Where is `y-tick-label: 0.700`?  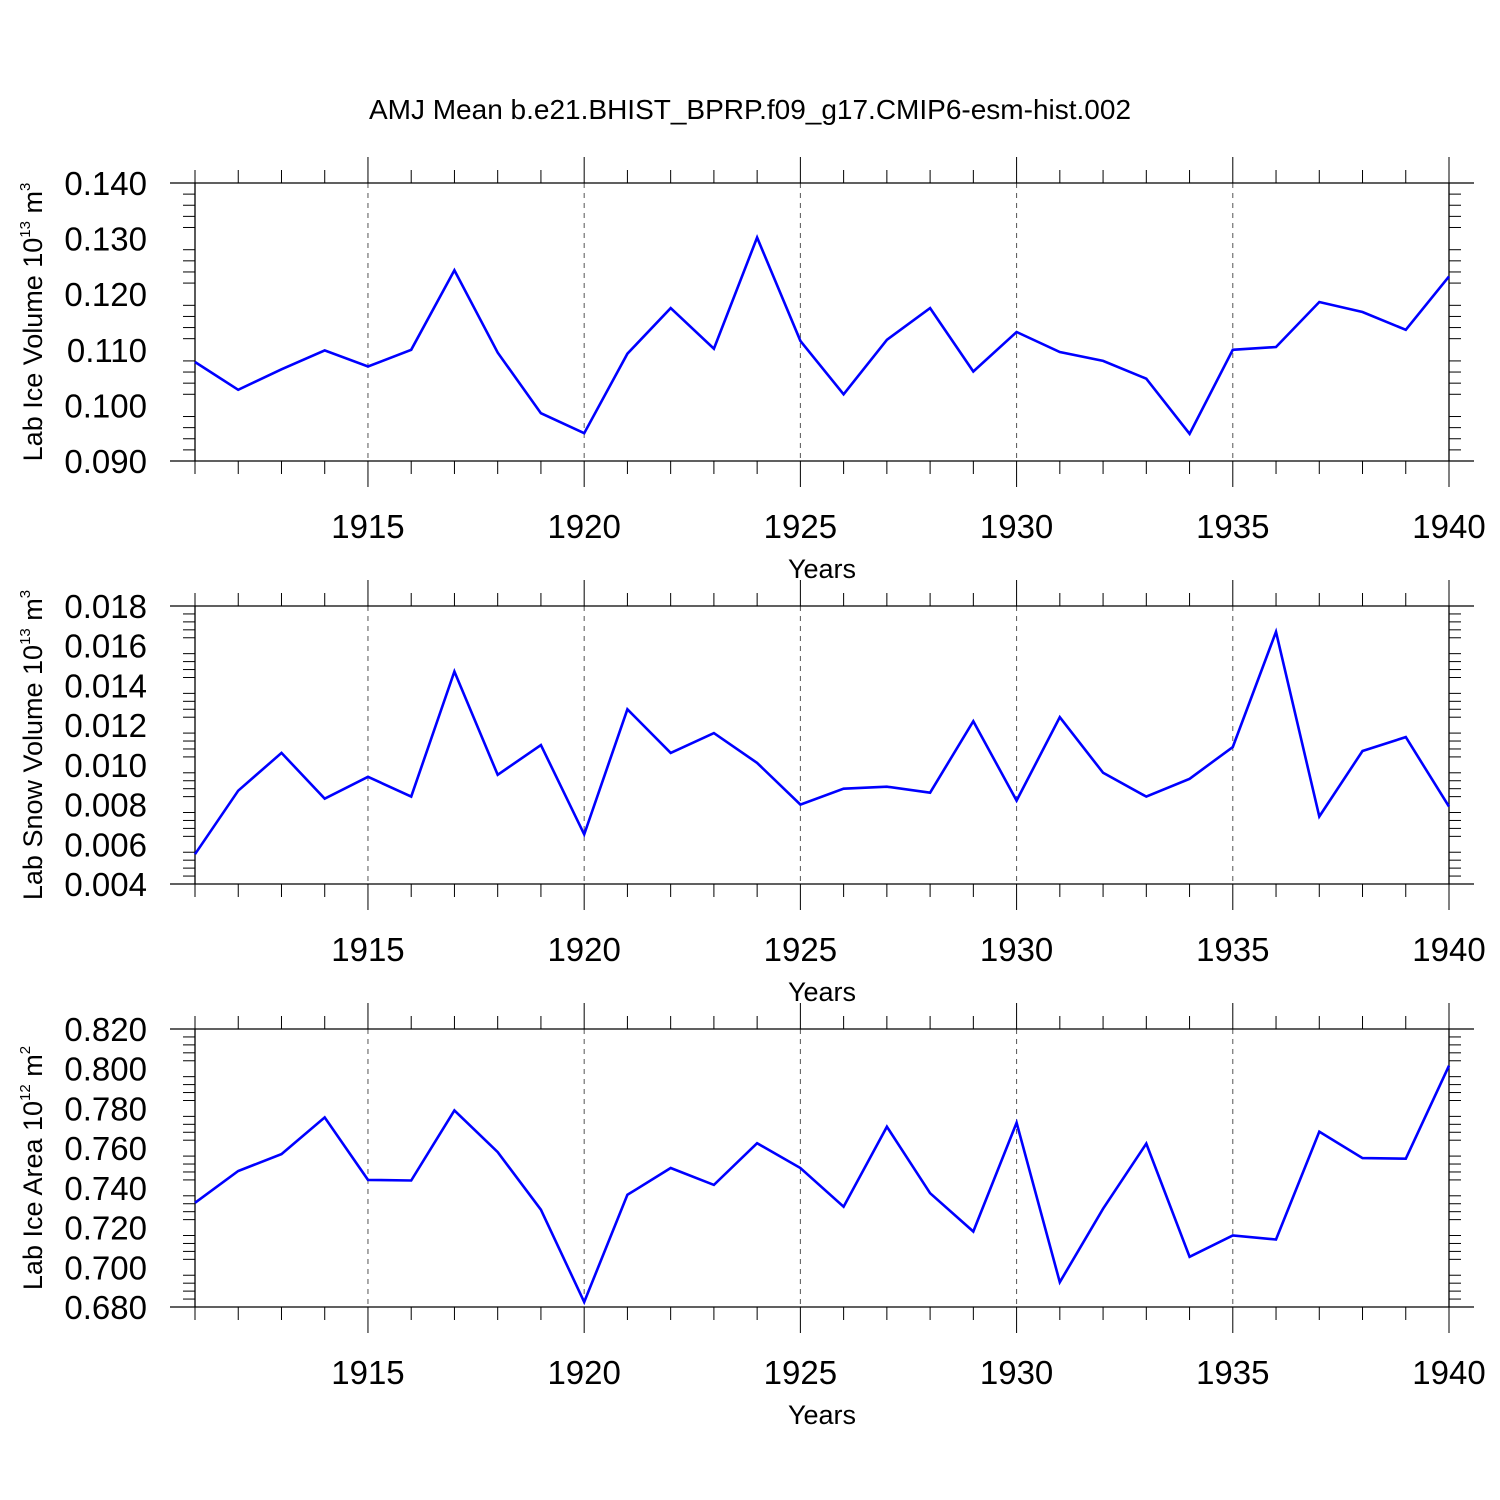 y-tick-label: 0.700 is located at coordinates (105, 1267).